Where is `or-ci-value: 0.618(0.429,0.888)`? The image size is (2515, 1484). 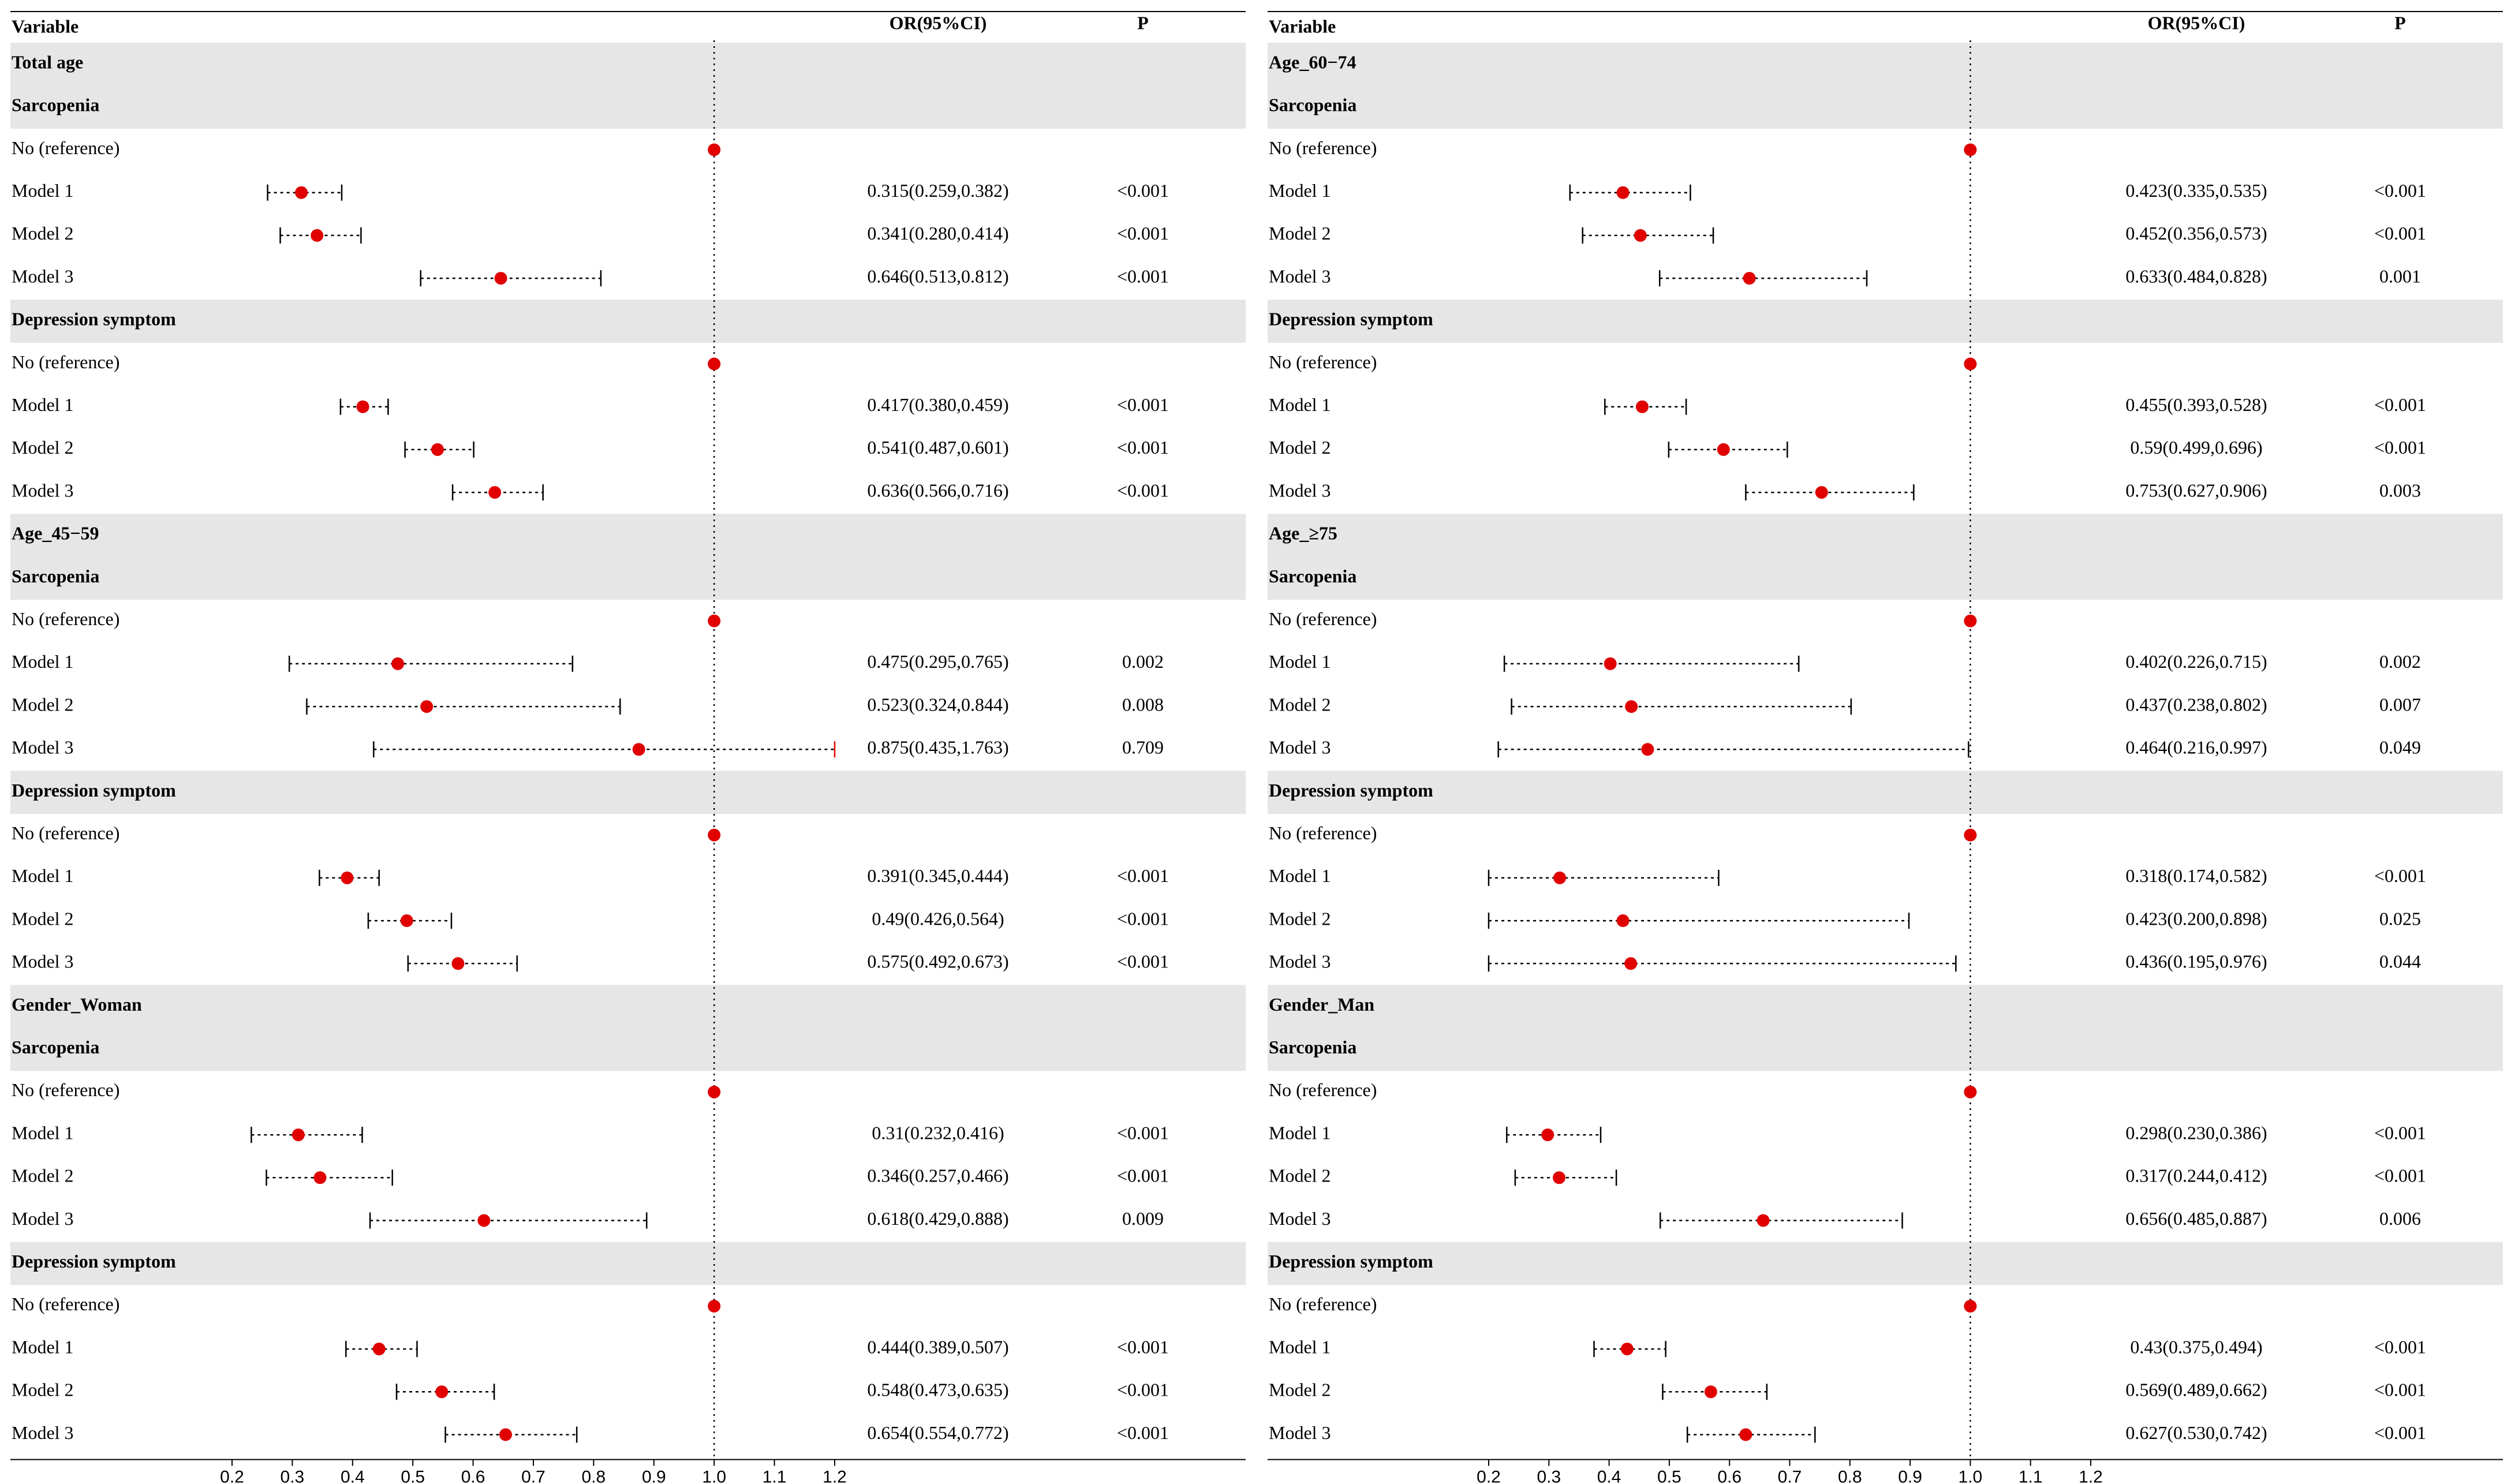
or-ci-value: 0.618(0.429,0.888) is located at coordinates (938, 1219).